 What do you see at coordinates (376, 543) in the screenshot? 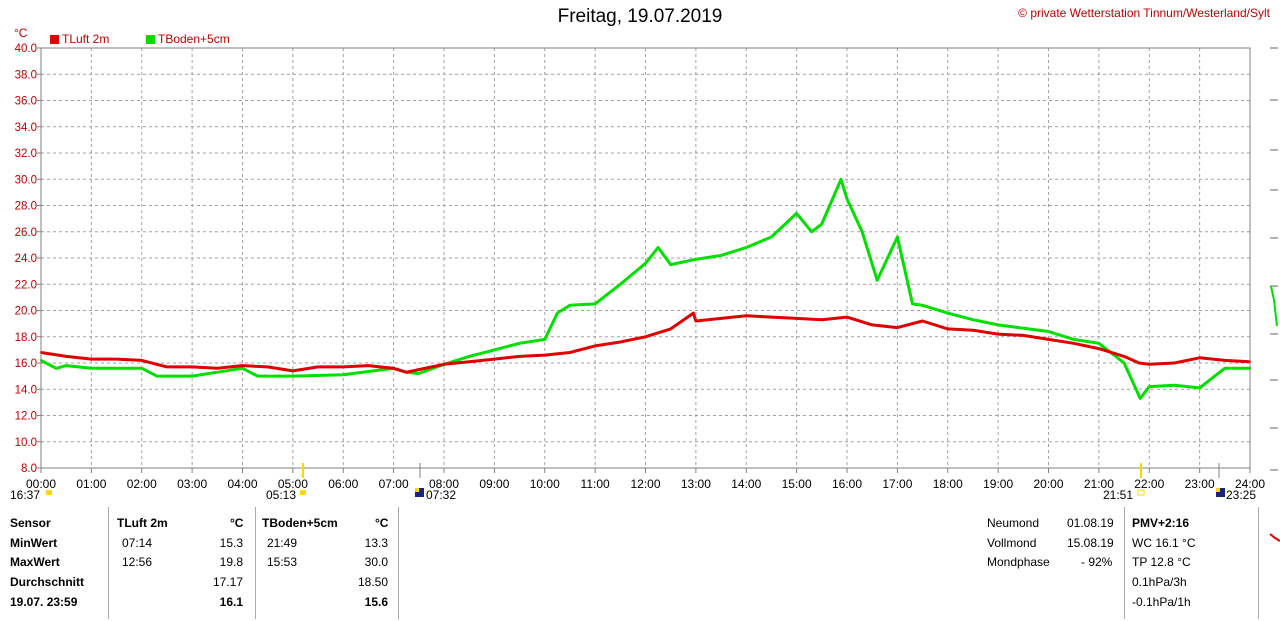
I see `stats-value-tboden: 13.3` at bounding box center [376, 543].